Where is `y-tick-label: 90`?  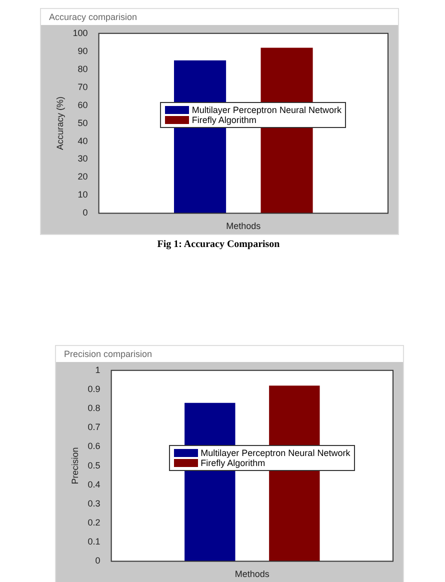 y-tick-label: 90 is located at coordinates (83, 51).